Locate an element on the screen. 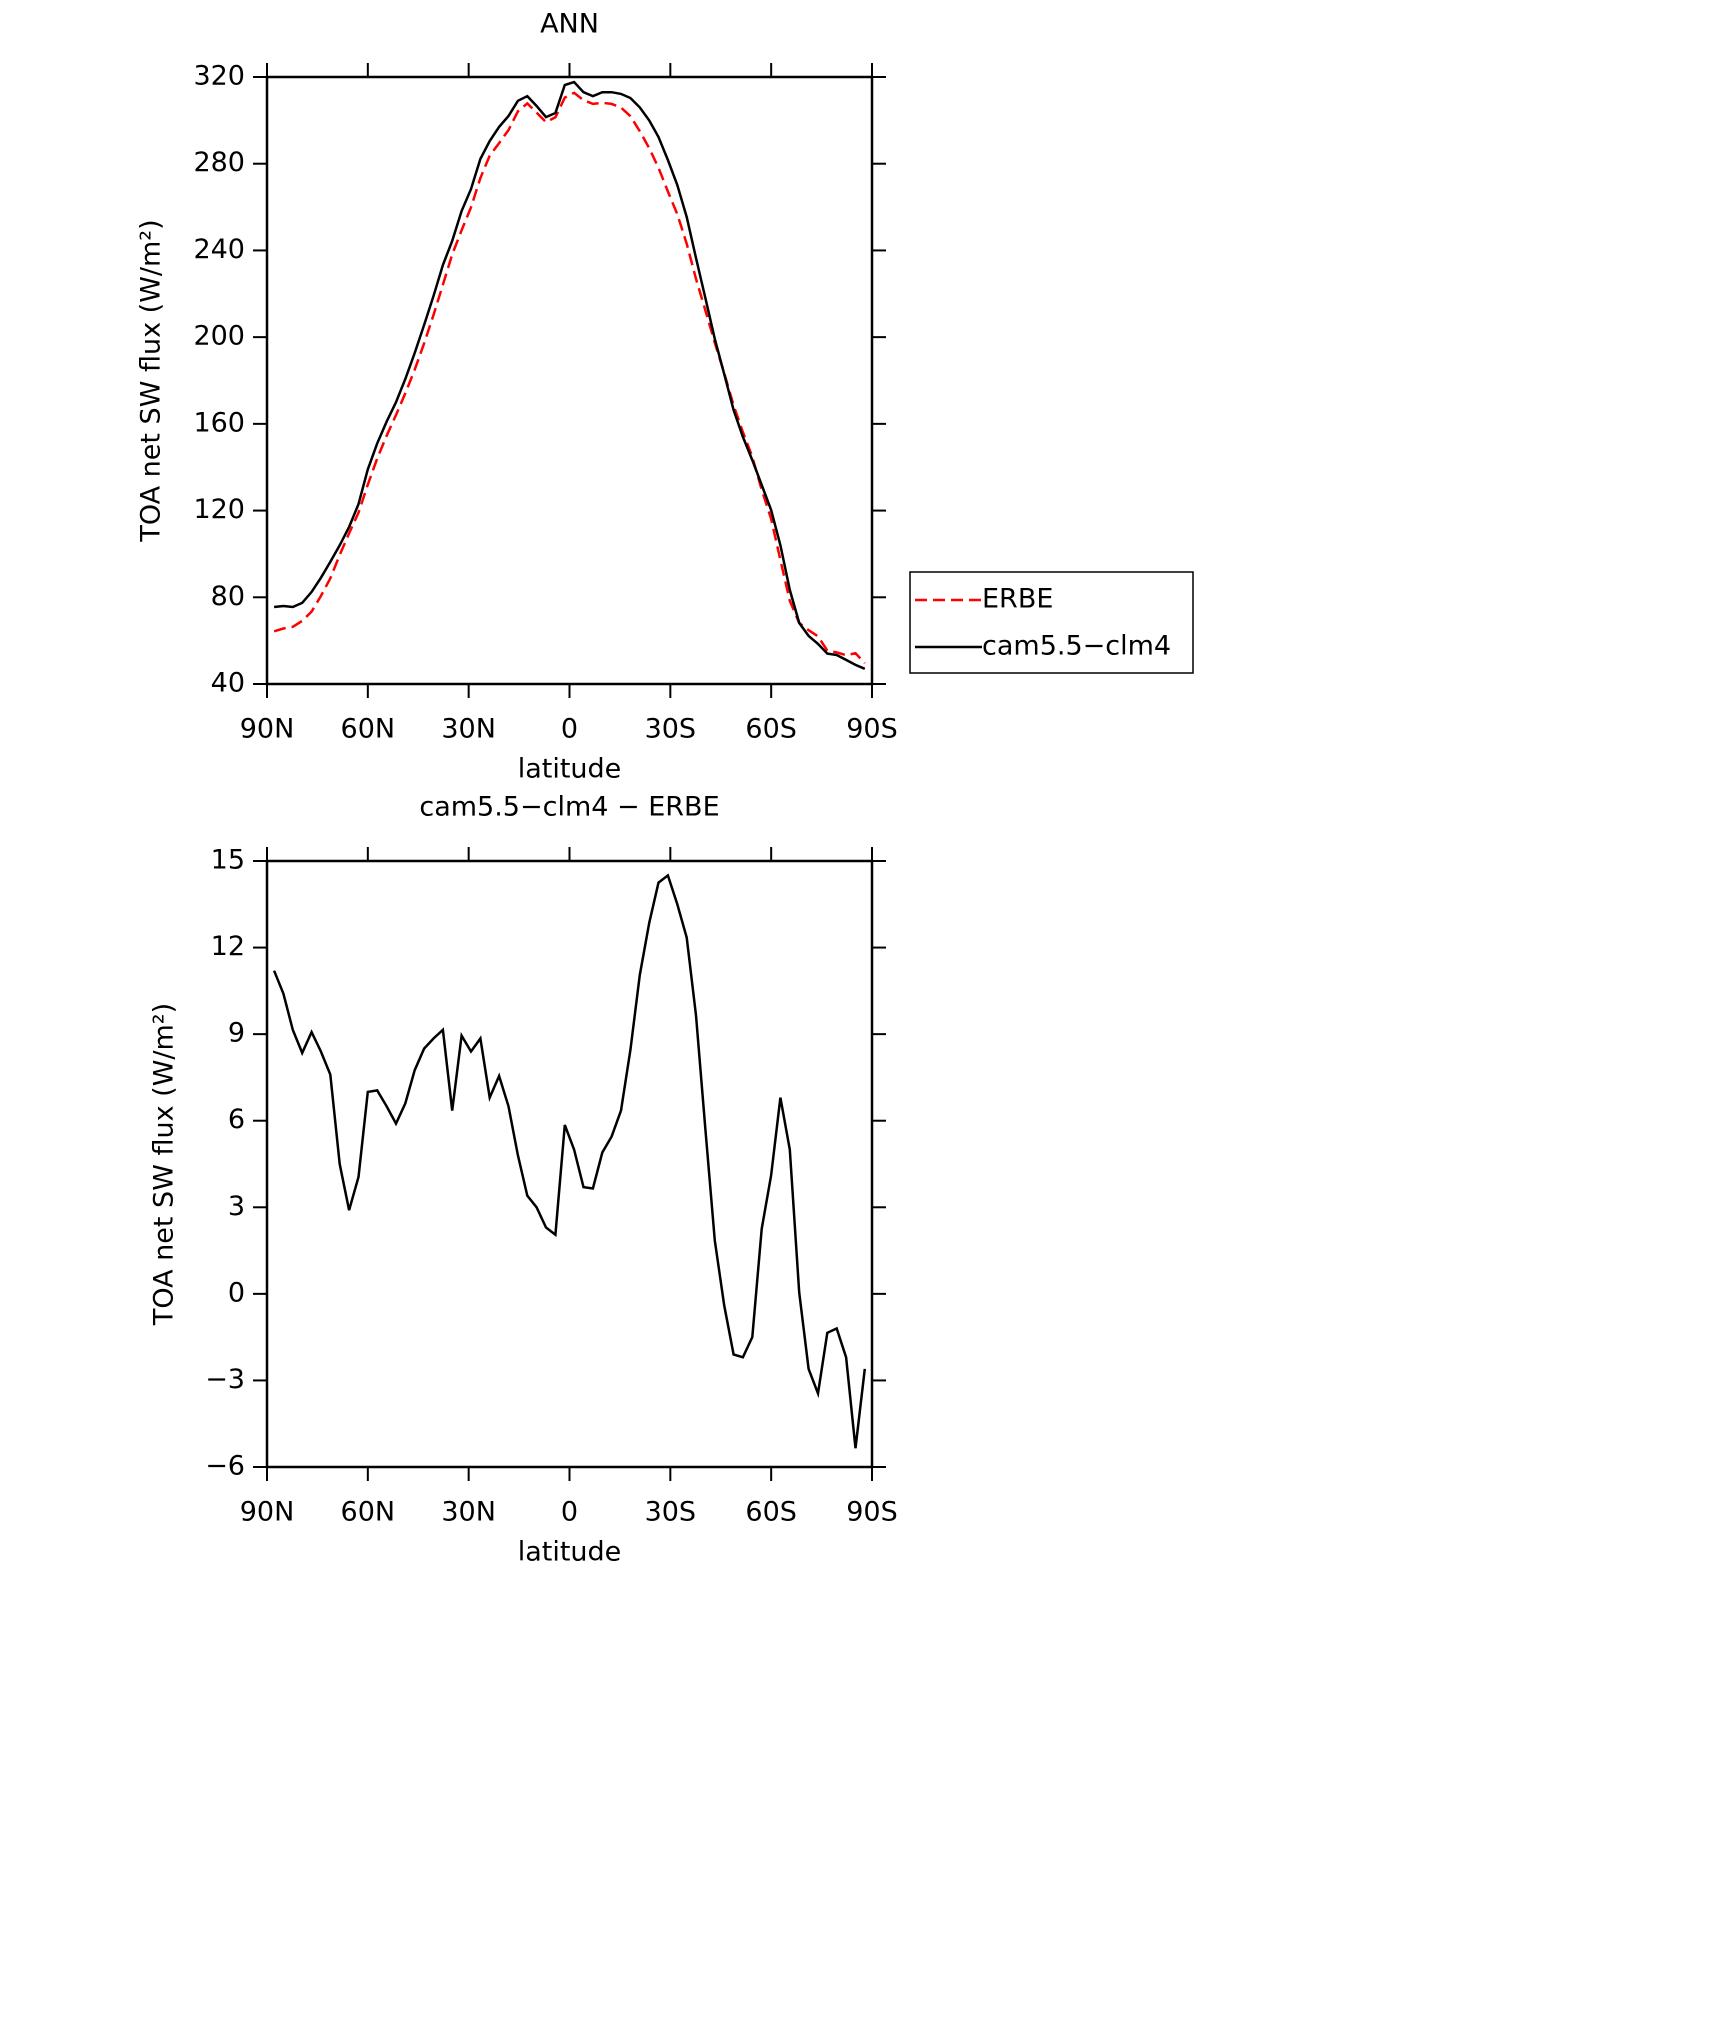 The height and width of the screenshot is (2025, 1710). y-tick-label: −6 is located at coordinates (225, 1466).